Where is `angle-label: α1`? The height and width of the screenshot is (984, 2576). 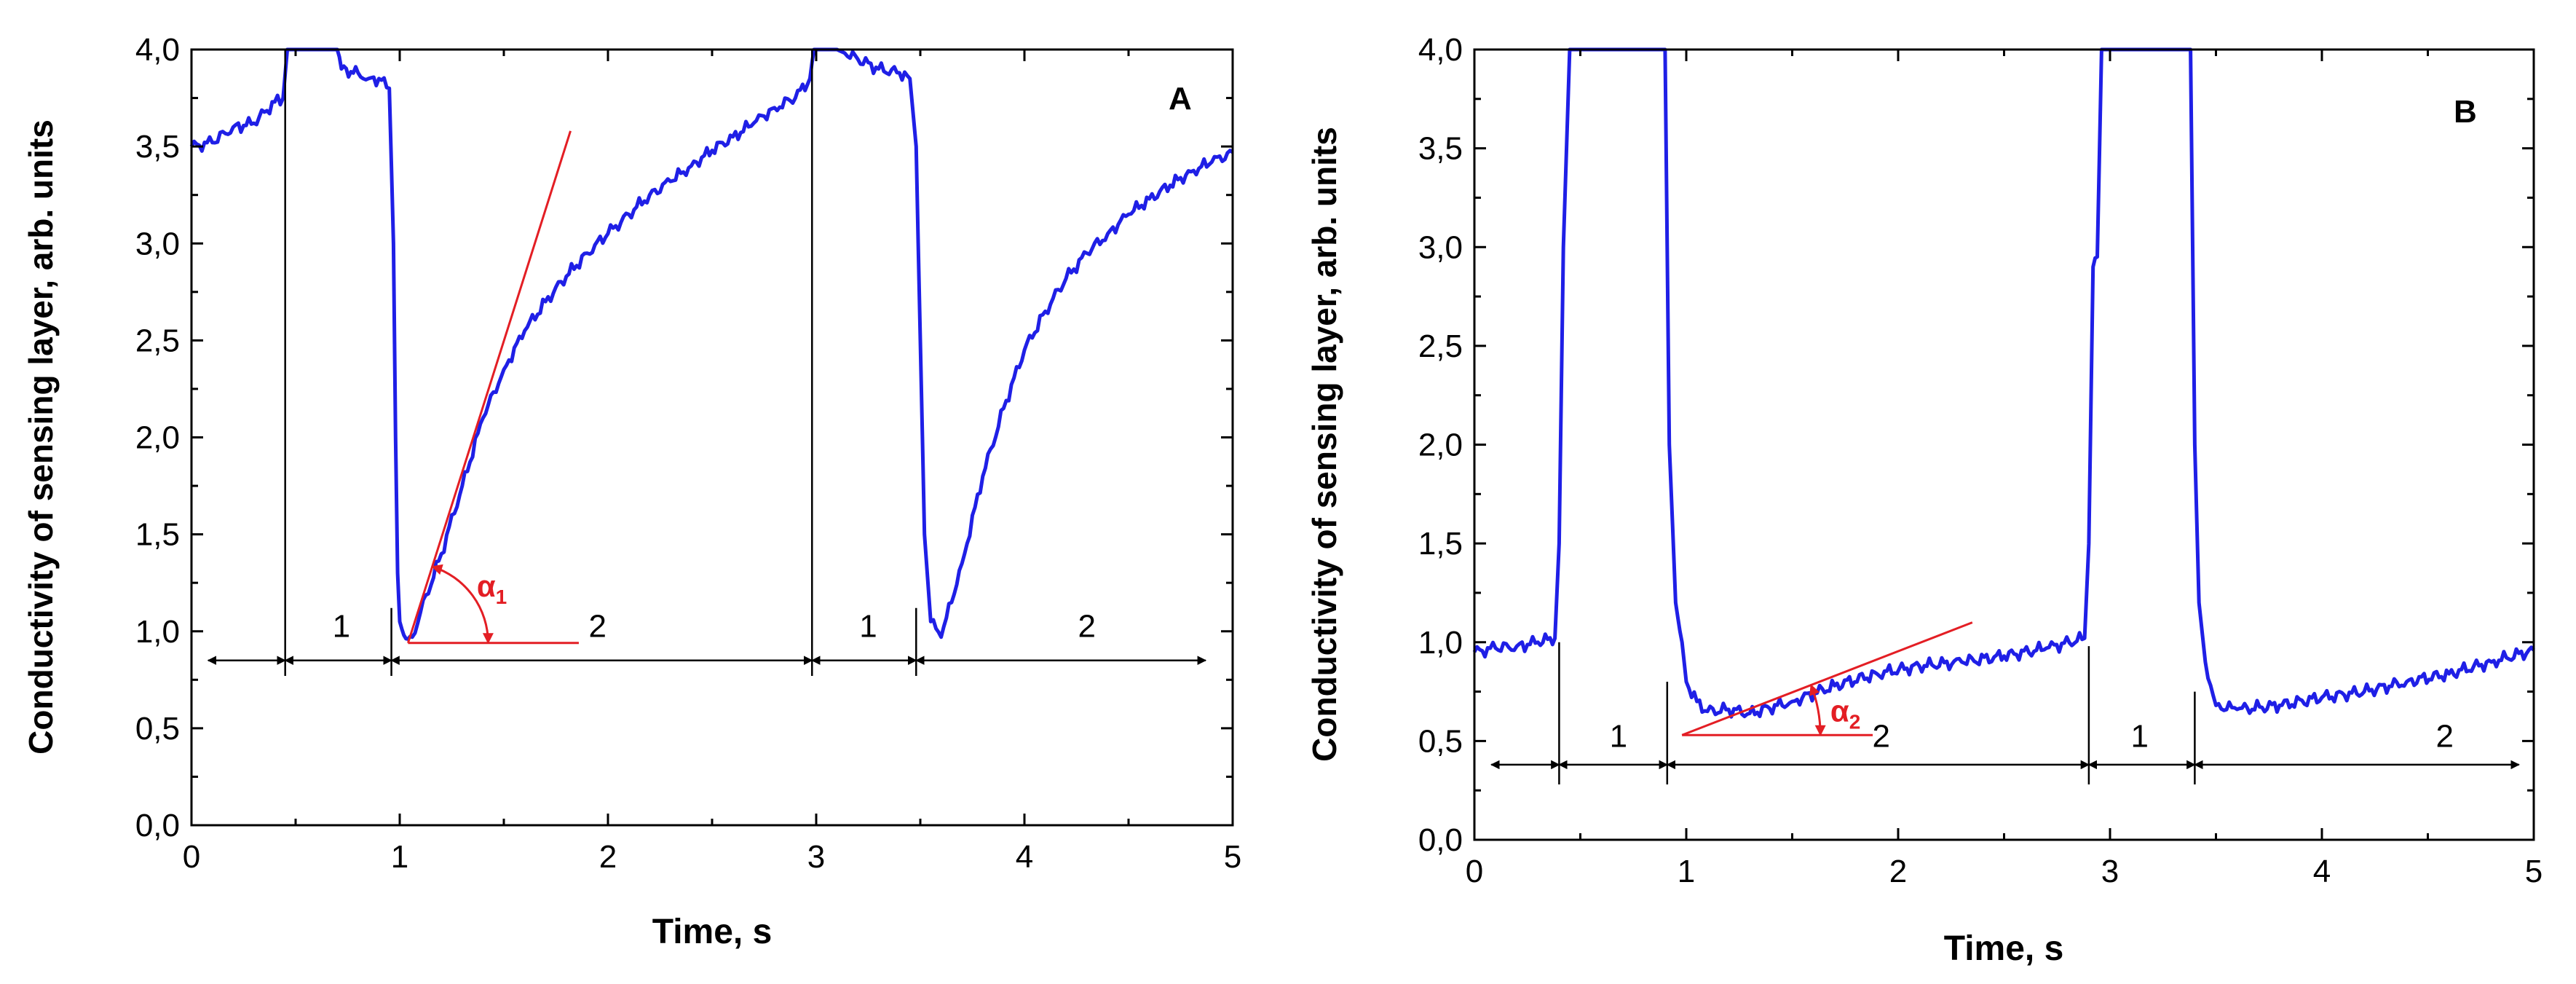
angle-label: α1 is located at coordinates (492, 589).